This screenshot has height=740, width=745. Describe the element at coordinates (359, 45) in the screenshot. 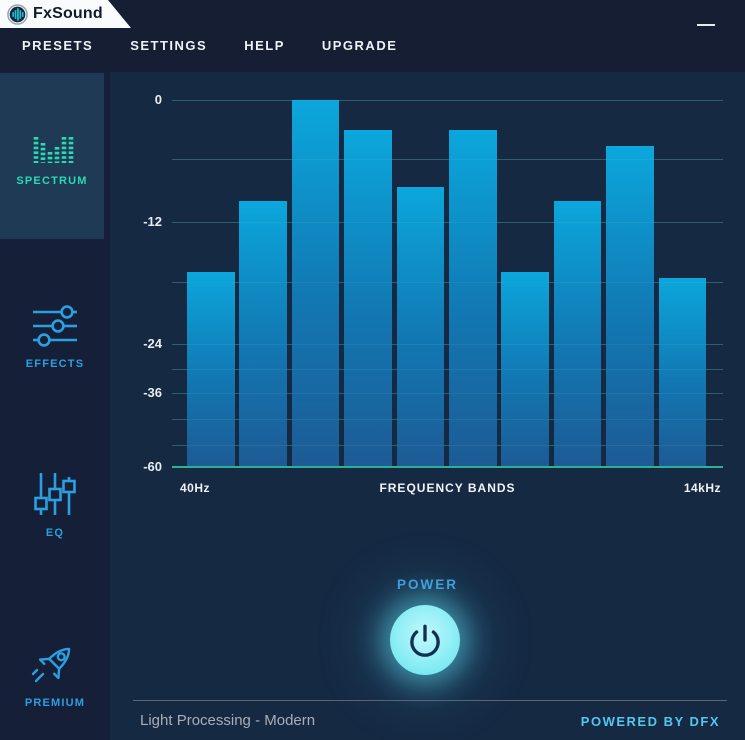

I see `menu-item-upgrade: UPGRADE` at that location.